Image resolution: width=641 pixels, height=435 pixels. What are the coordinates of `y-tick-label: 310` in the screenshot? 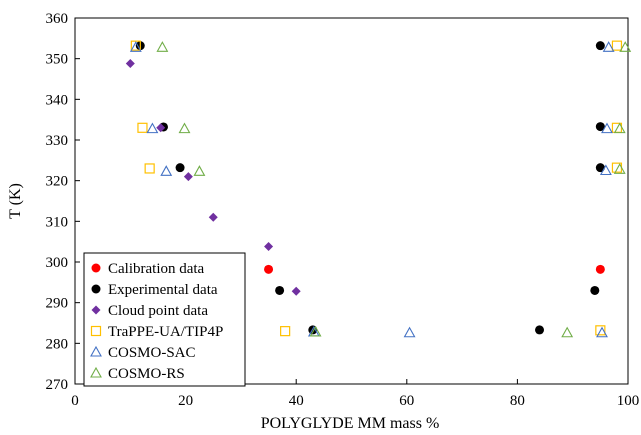 It's located at (57, 222).